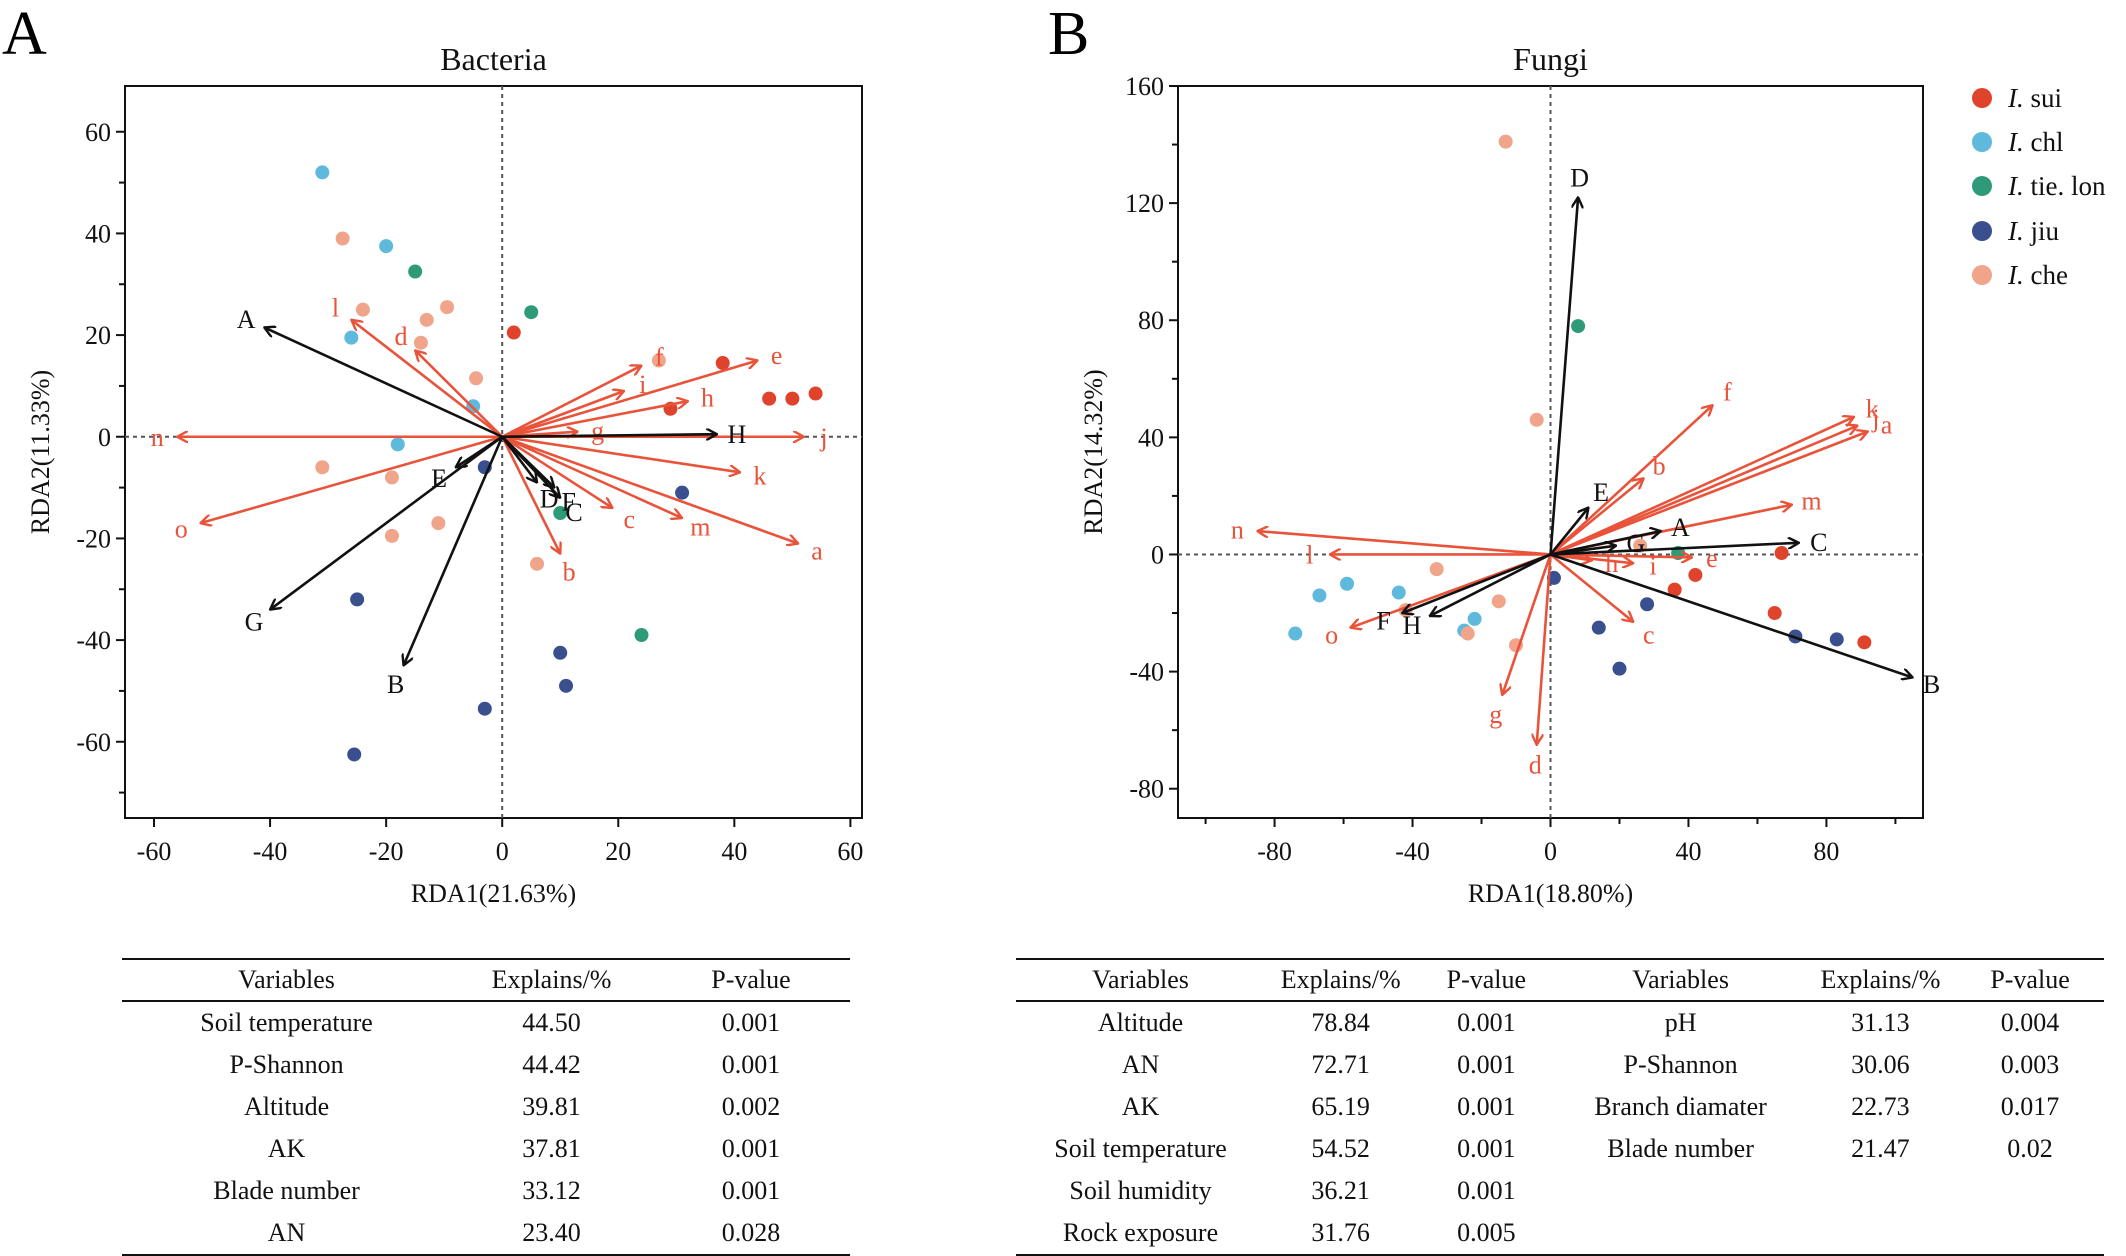 This screenshot has width=2126, height=1256. What do you see at coordinates (2020, 275) in the screenshot?
I see `legend-item: I. che` at bounding box center [2020, 275].